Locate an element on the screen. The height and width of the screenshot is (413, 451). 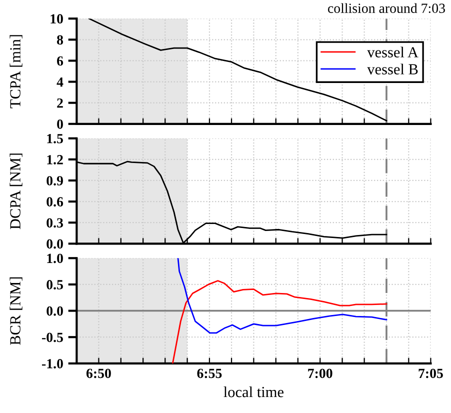
y-tick-label: 2 is located at coordinates (60, 103).